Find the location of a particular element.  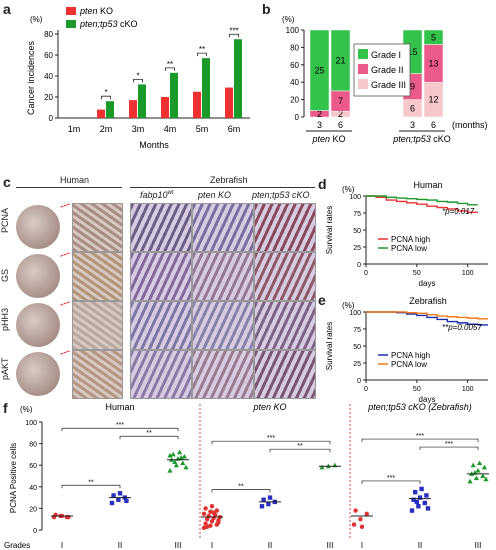

b-segment-label: 5 is located at coordinates (433, 37).